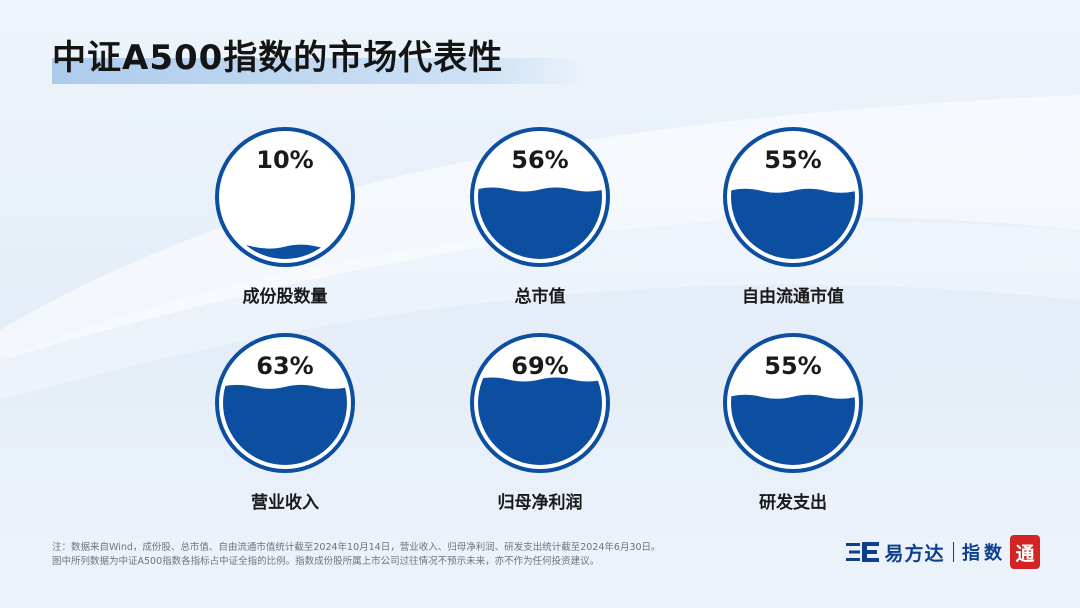 The image size is (1080, 608). What do you see at coordinates (793, 503) in the screenshot?
I see `gauge-label: 研发支出` at bounding box center [793, 503].